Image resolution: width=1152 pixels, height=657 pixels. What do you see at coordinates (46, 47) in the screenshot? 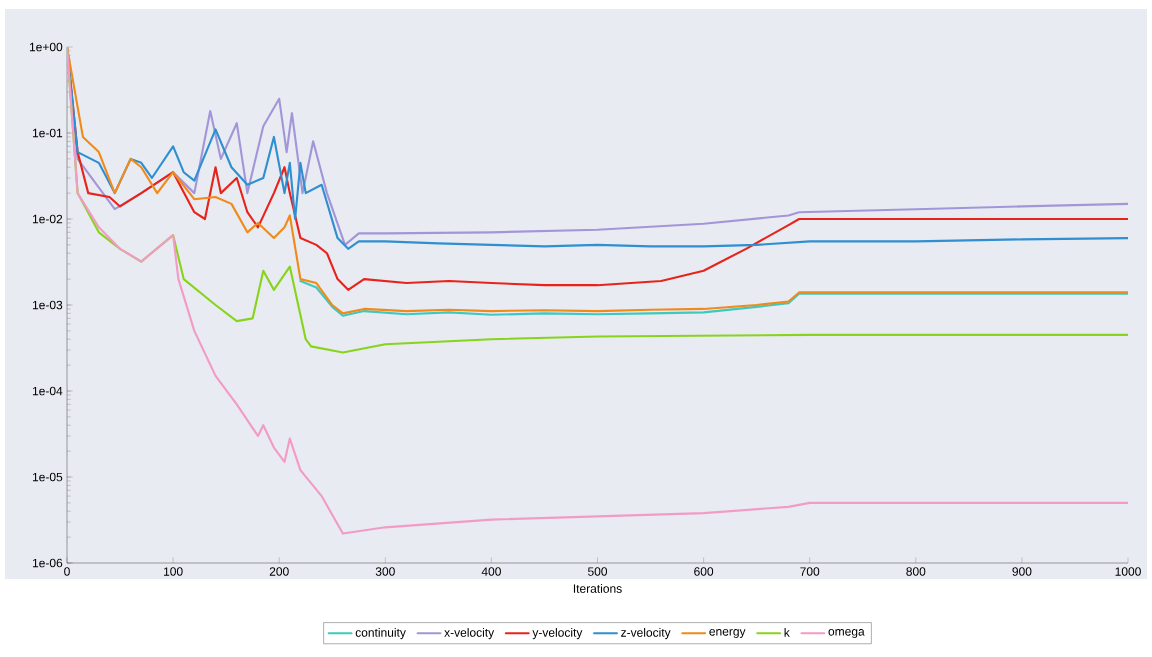
I see `y-tick-label: 1e+00` at bounding box center [46, 47].